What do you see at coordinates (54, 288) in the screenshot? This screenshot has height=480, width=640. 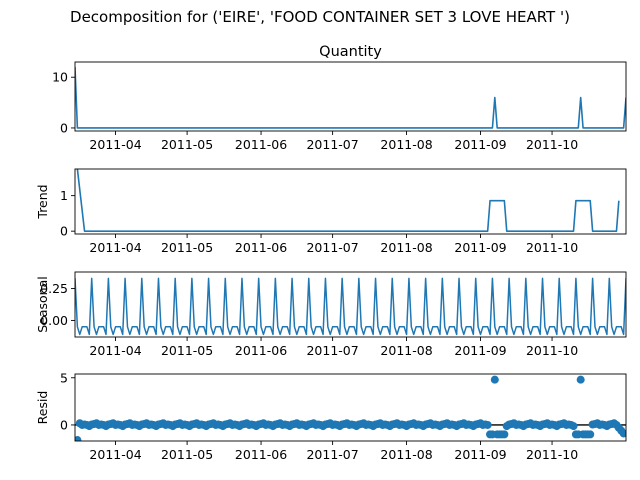 I see `y-tick-label: 0.25` at bounding box center [54, 288].